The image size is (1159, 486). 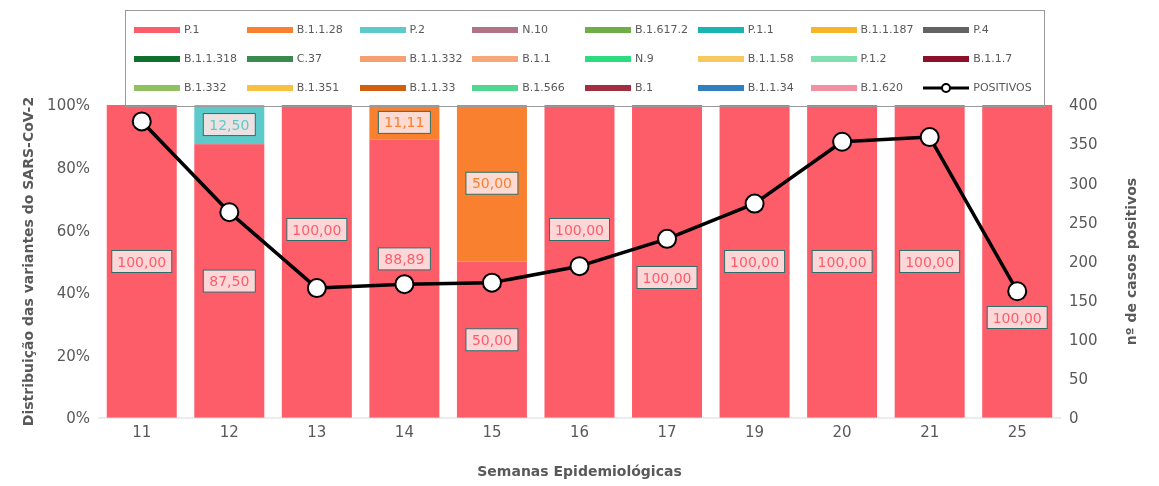 What do you see at coordinates (192, 29) in the screenshot?
I see `legend-label: P.1` at bounding box center [192, 29].